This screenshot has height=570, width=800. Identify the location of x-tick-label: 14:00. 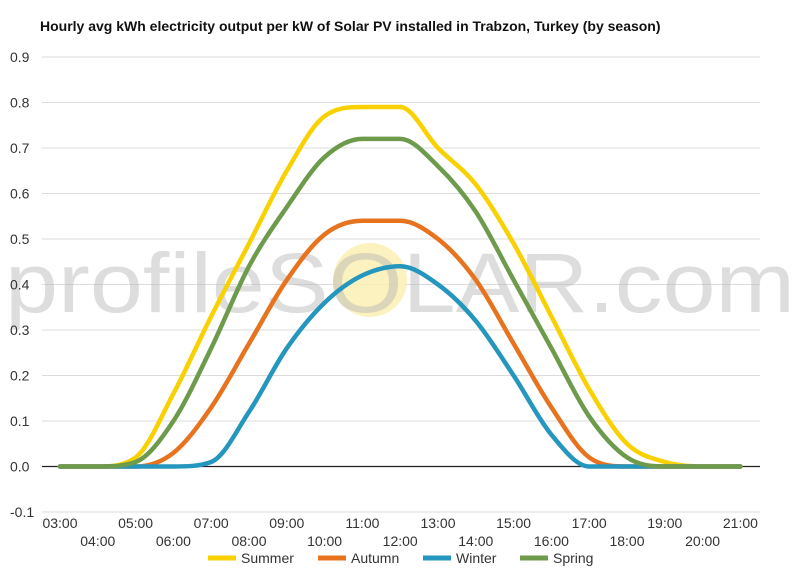
(475, 541).